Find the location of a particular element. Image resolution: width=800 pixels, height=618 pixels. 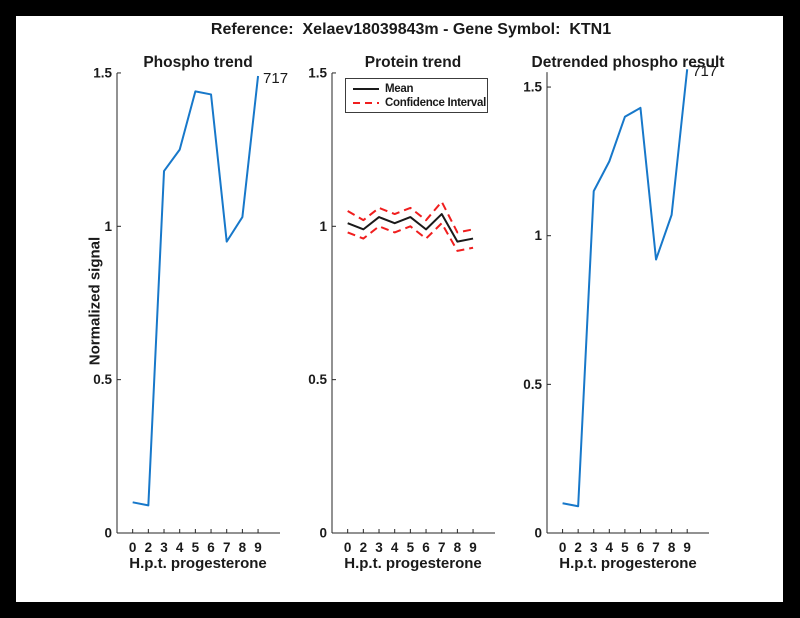

subplot-title-protein-trend: Protein trend is located at coordinates (413, 62).